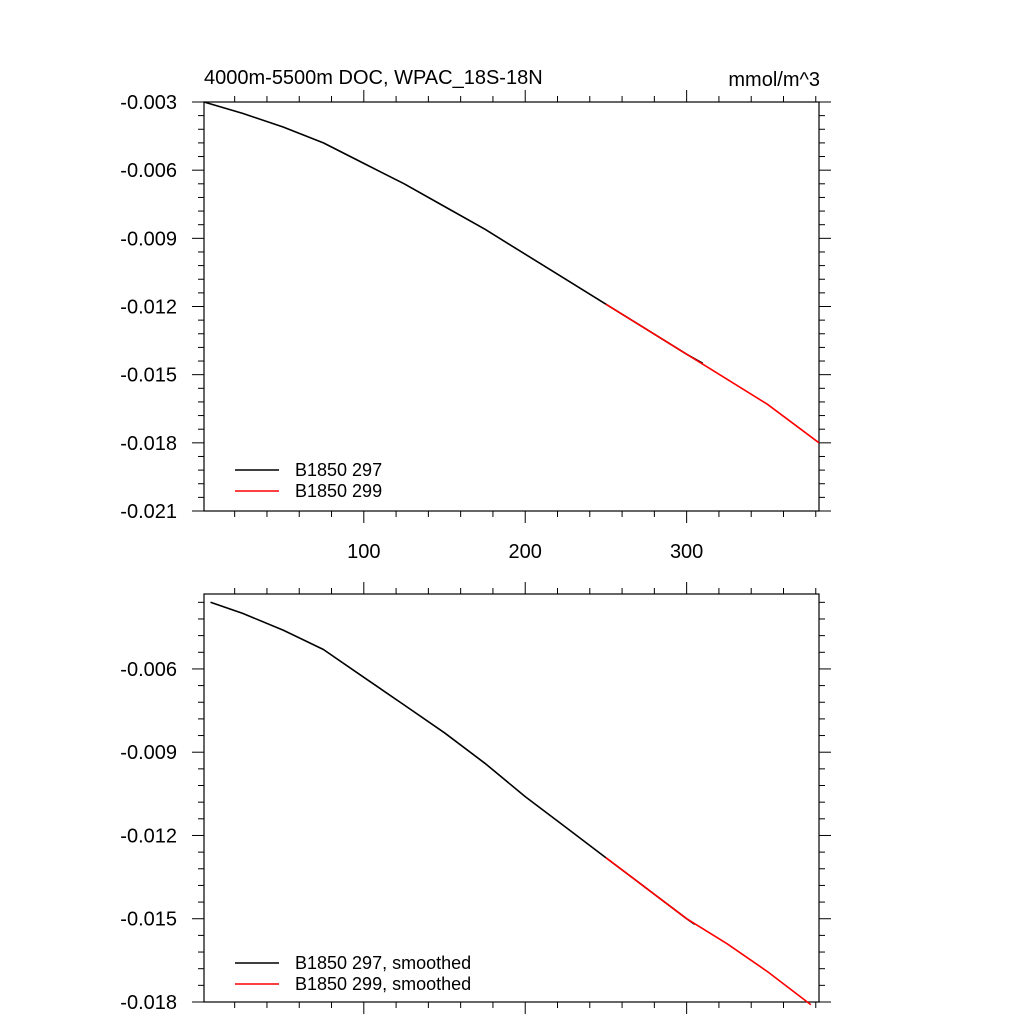  Describe the element at coordinates (338, 491) in the screenshot. I see `legend-label-2: B1850 299` at that location.